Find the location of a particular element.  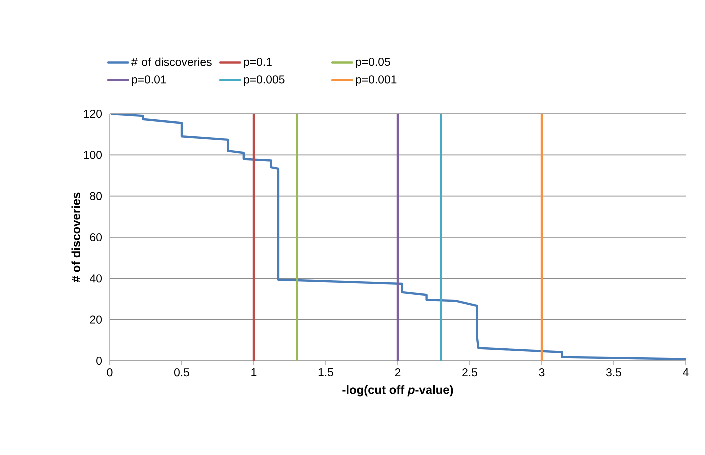

y-tick-label: 100 is located at coordinates (93, 155).